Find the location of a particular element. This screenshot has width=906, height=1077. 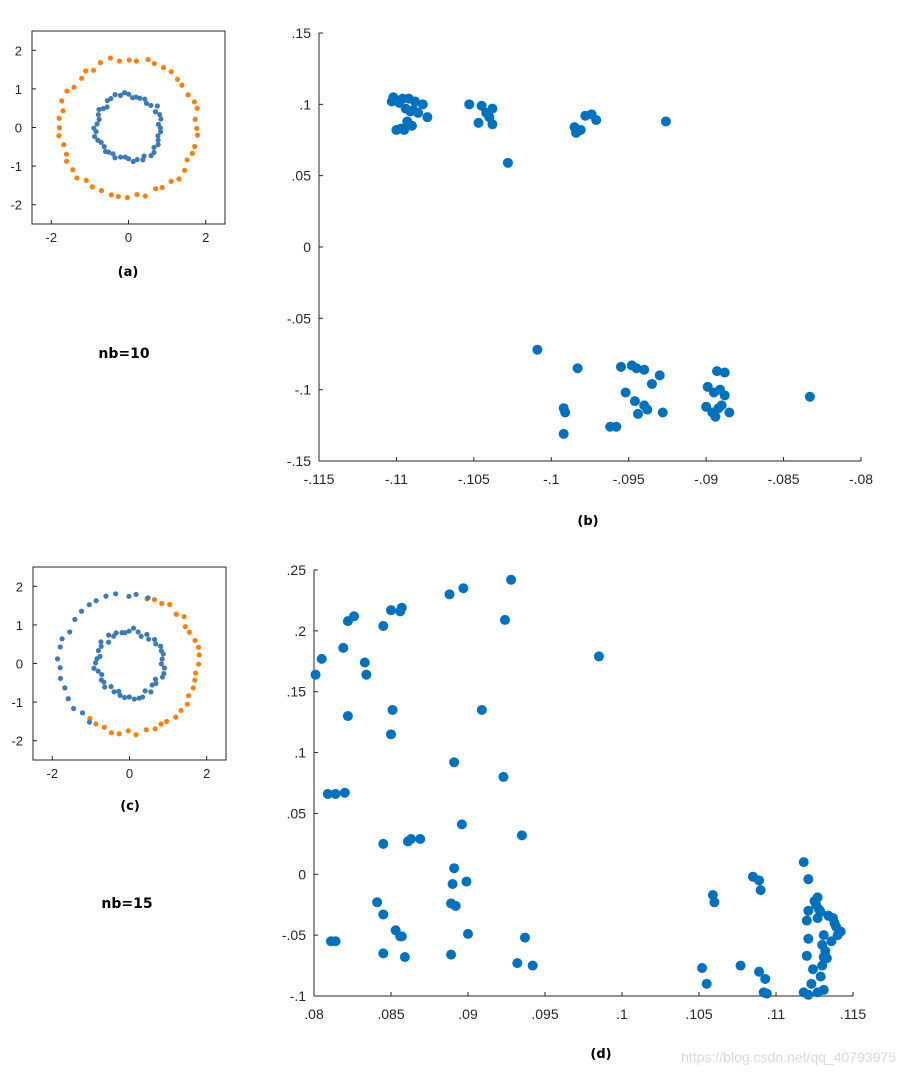

x-tick-label: .09 is located at coordinates (468, 1014).